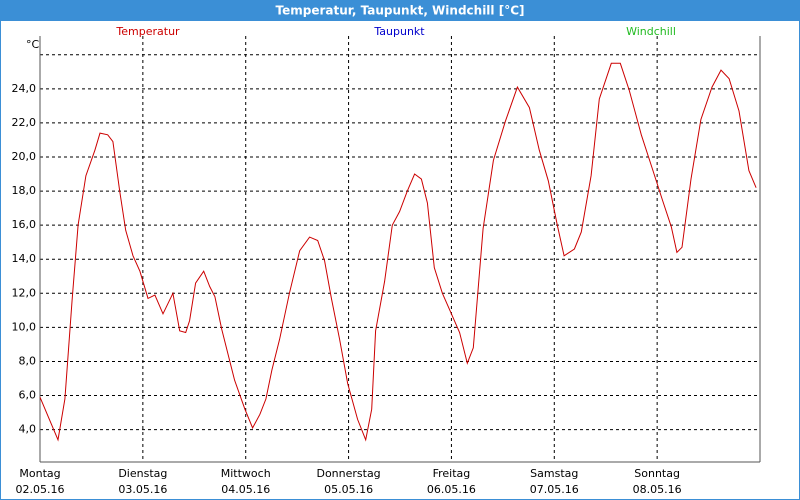 This screenshot has width=800, height=500. What do you see at coordinates (246, 473) in the screenshot?
I see `x-tick-day: Mittwoch` at bounding box center [246, 473].